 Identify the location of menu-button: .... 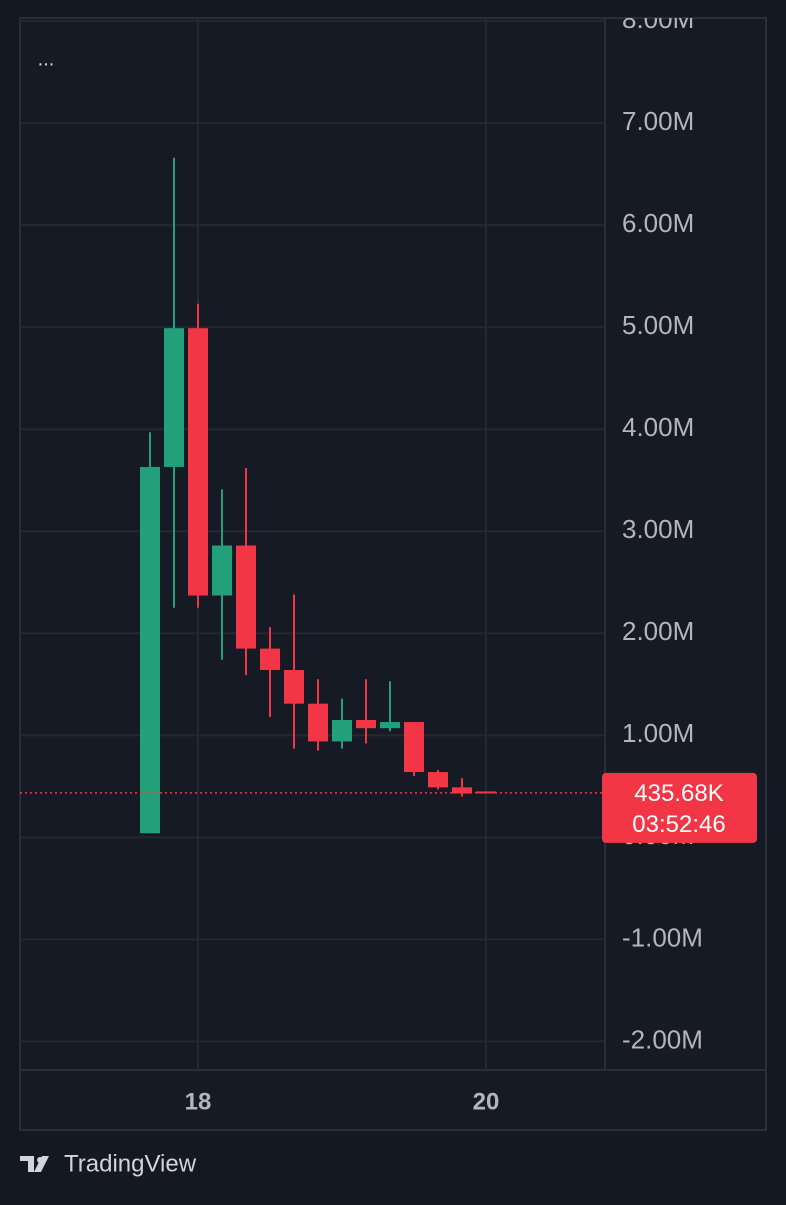
(46, 59).